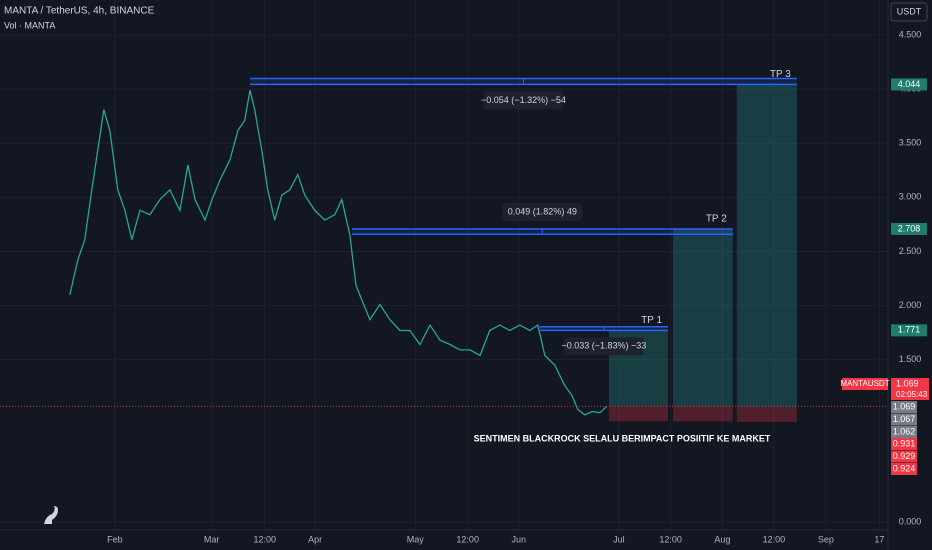 The width and height of the screenshot is (932, 550). I want to click on target-tag-label: 1.771, so click(909, 330).